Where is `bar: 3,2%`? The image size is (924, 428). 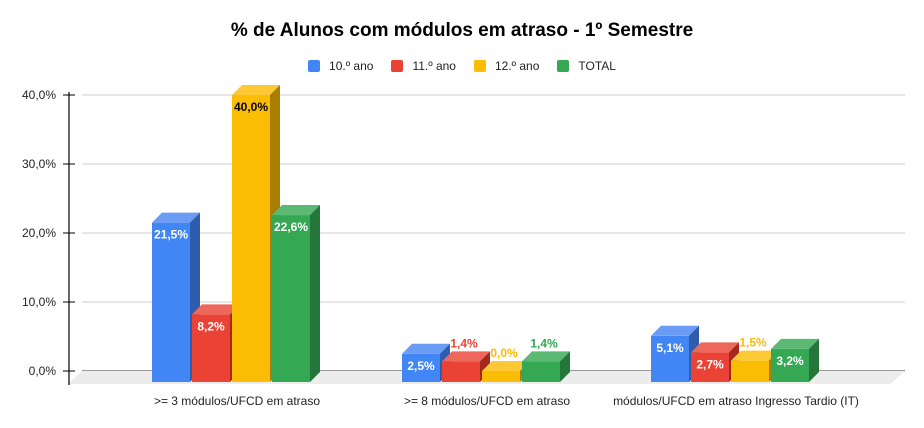
bar: 3,2% is located at coordinates (795, 360).